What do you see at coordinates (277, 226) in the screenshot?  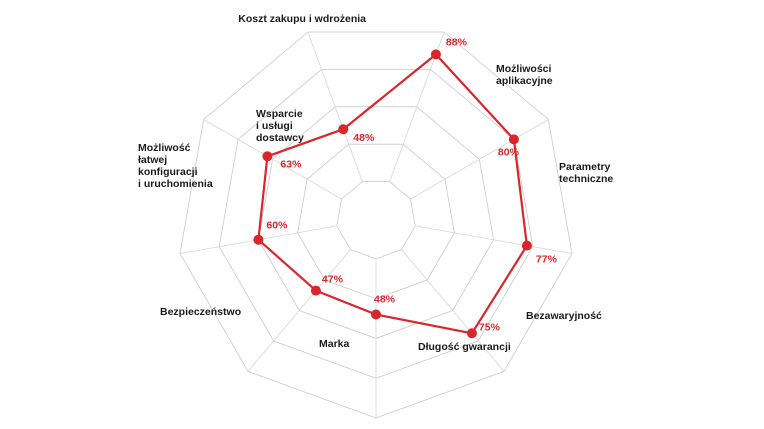 I see `value-label-7: 60%` at bounding box center [277, 226].